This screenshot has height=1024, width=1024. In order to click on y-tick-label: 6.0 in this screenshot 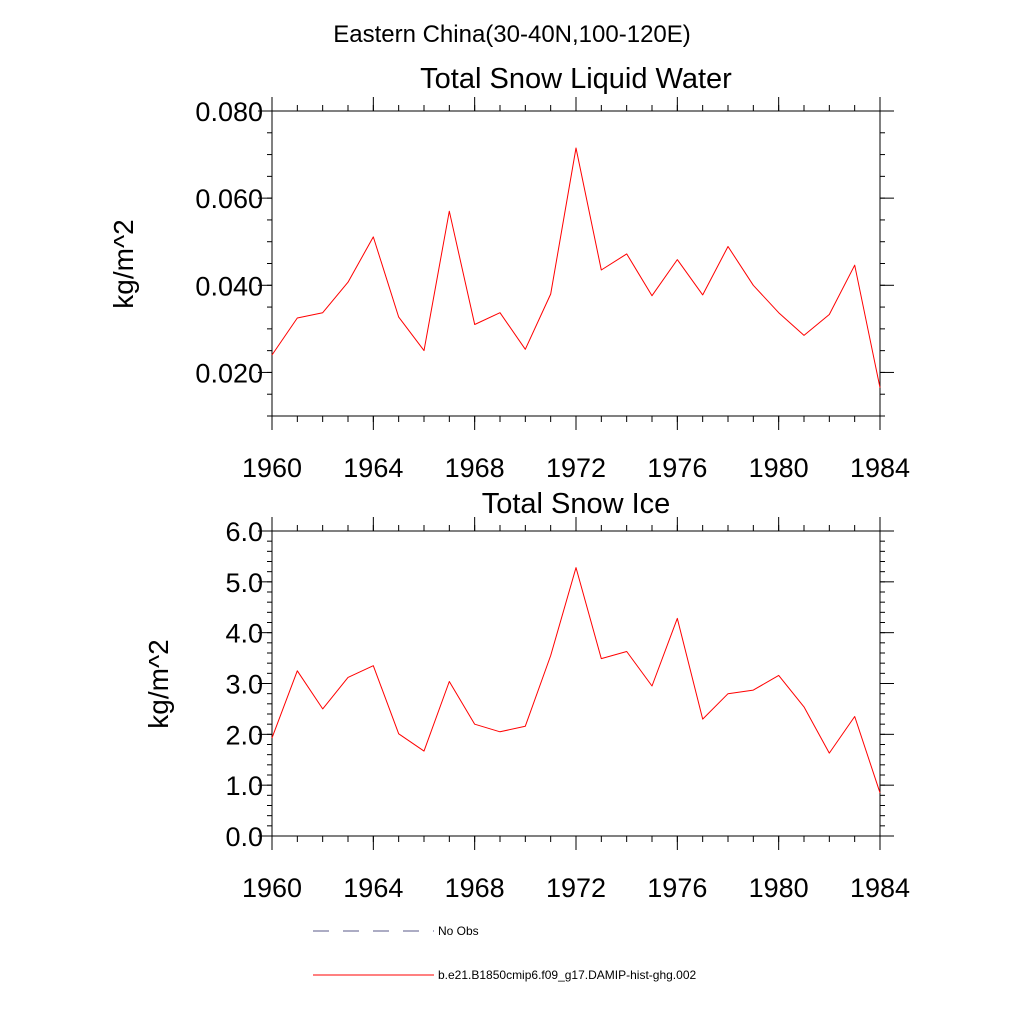, I will do `click(244, 532)`.